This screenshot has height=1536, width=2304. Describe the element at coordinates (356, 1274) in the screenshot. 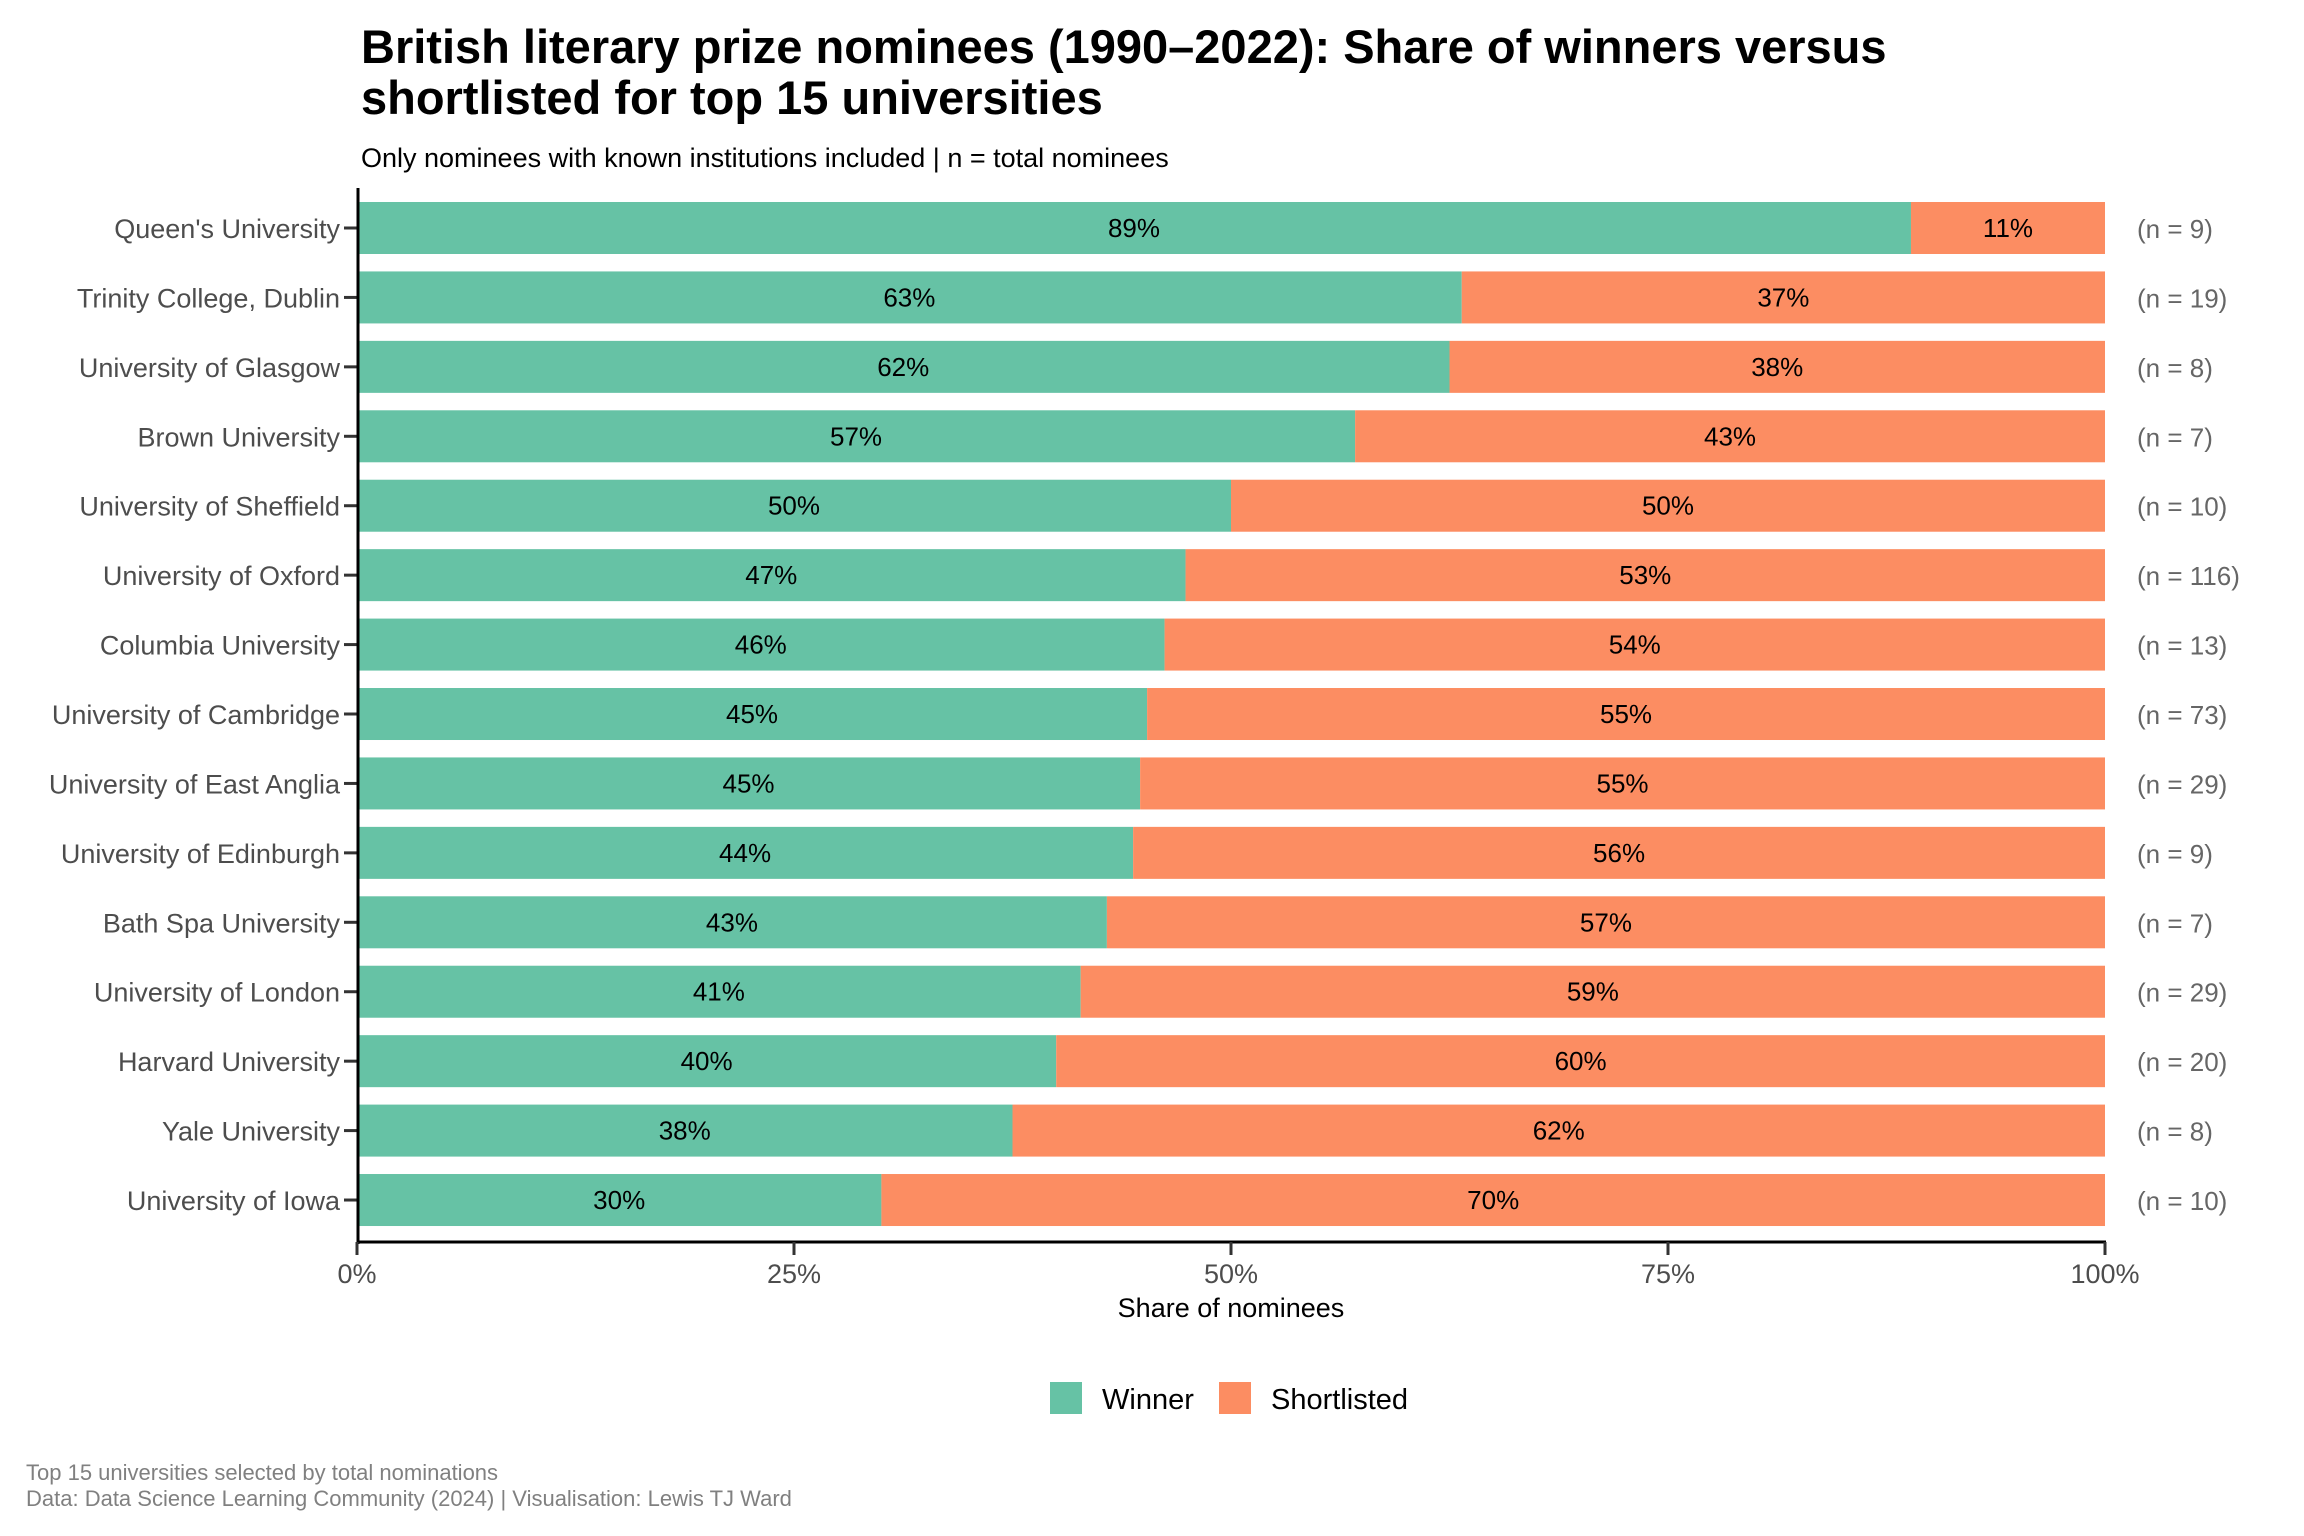

I see `x-tick-label: 0%` at that location.